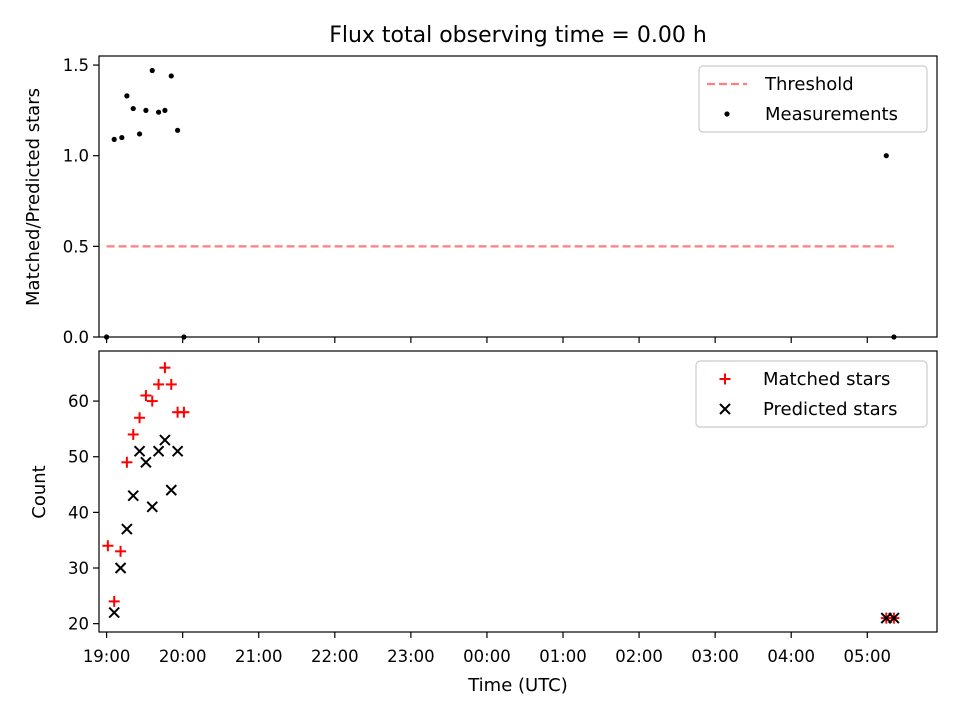 The image size is (960, 720). What do you see at coordinates (563, 656) in the screenshot?
I see `x-tick-label: 01:00` at bounding box center [563, 656].